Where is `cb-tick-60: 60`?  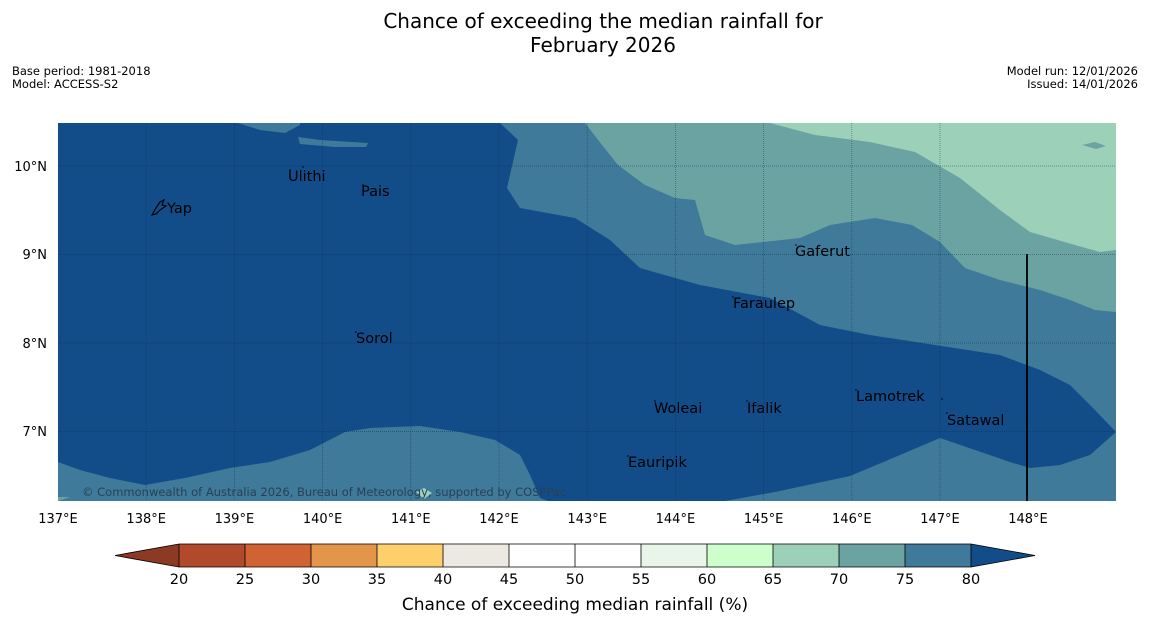
cb-tick-60: 60 is located at coordinates (707, 580).